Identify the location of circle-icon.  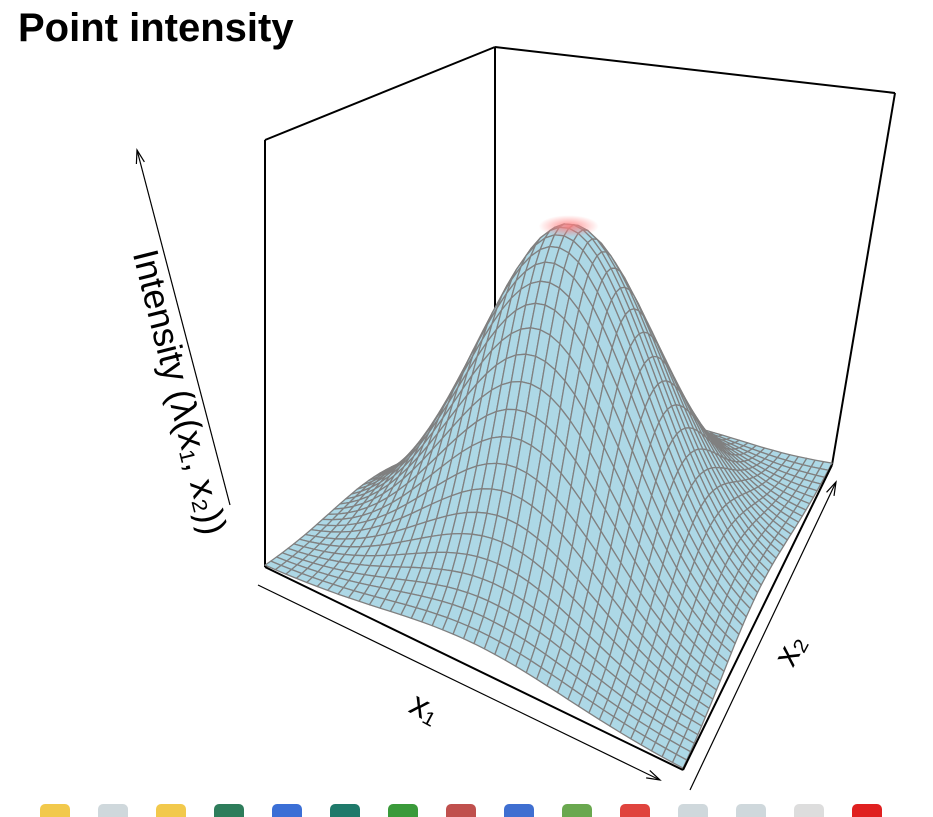
(577, 810).